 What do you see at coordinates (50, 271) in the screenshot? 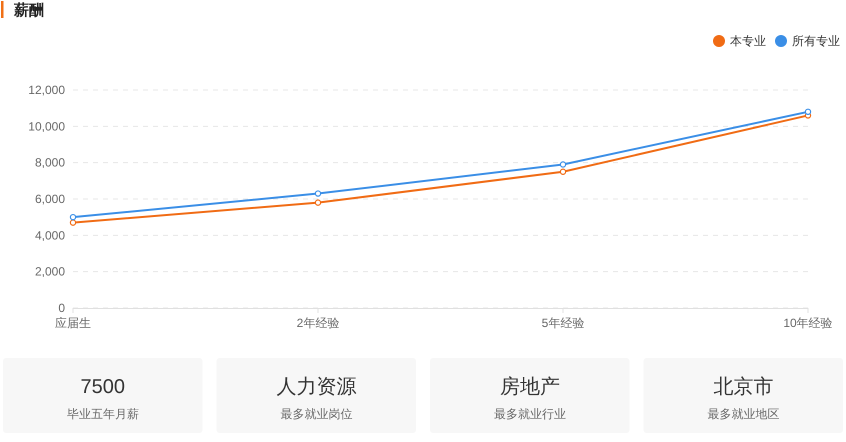
I see `y-tick-label: 2,000` at bounding box center [50, 271].